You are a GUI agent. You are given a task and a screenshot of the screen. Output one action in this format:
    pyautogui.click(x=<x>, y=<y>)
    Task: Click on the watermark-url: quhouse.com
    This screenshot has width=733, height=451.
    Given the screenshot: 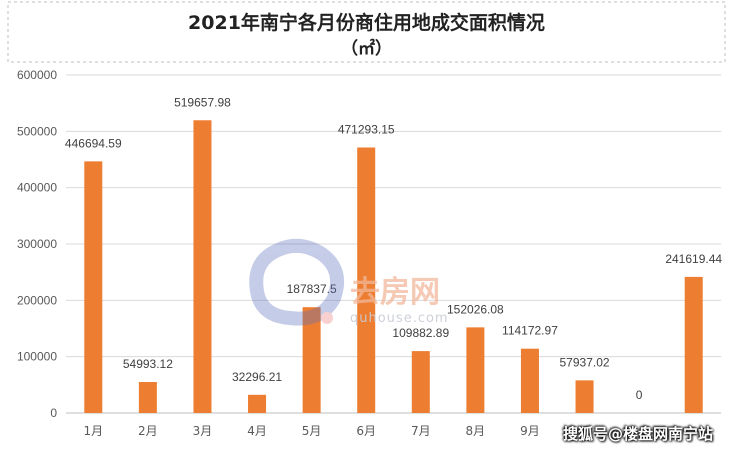 What is the action you would take?
    pyautogui.click(x=399, y=318)
    